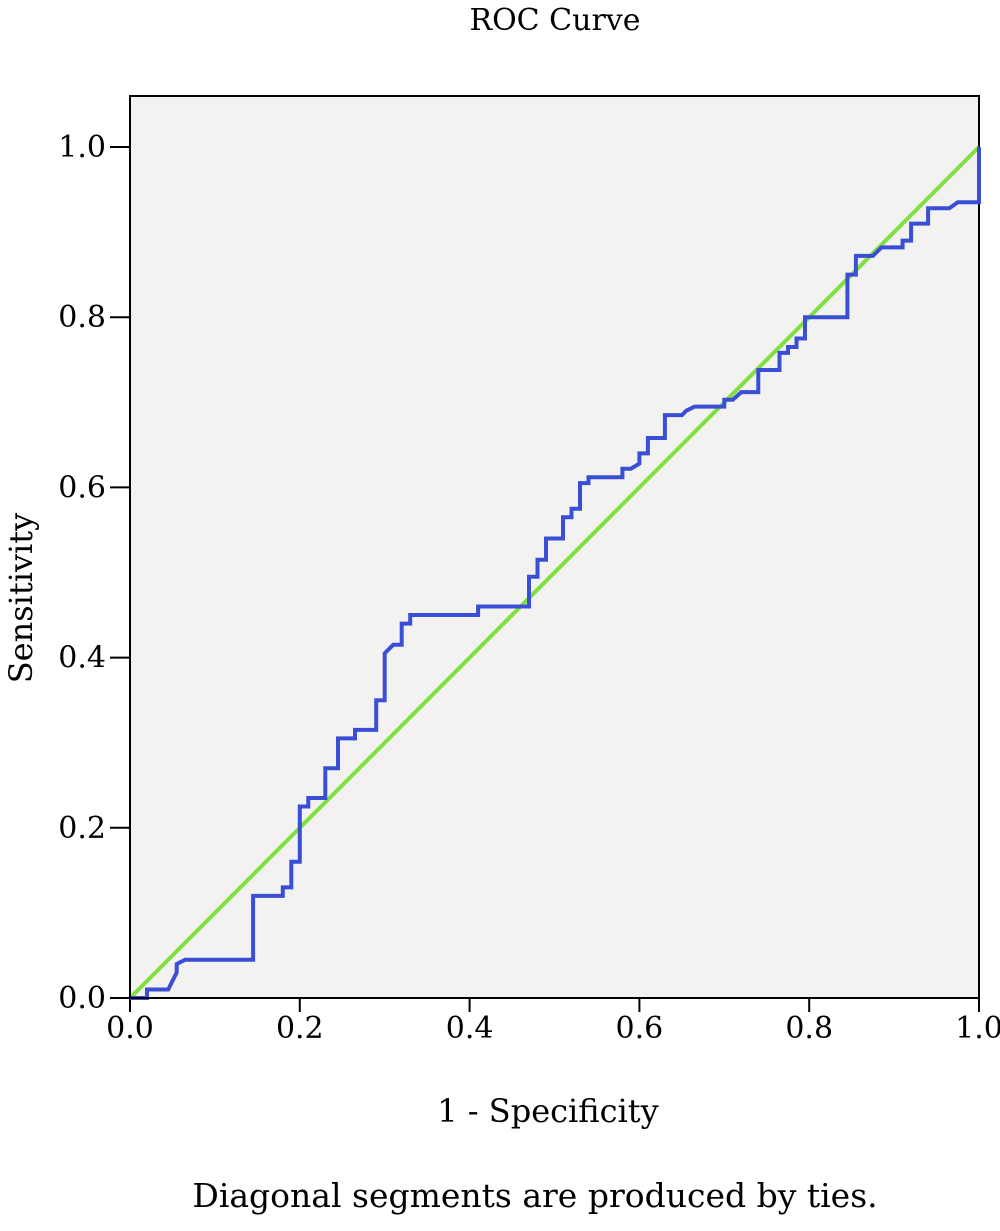  I want to click on y-axis-ticks: 0.0 0.2 0.4 0.6 0.8 1.0, so click(94, 573).